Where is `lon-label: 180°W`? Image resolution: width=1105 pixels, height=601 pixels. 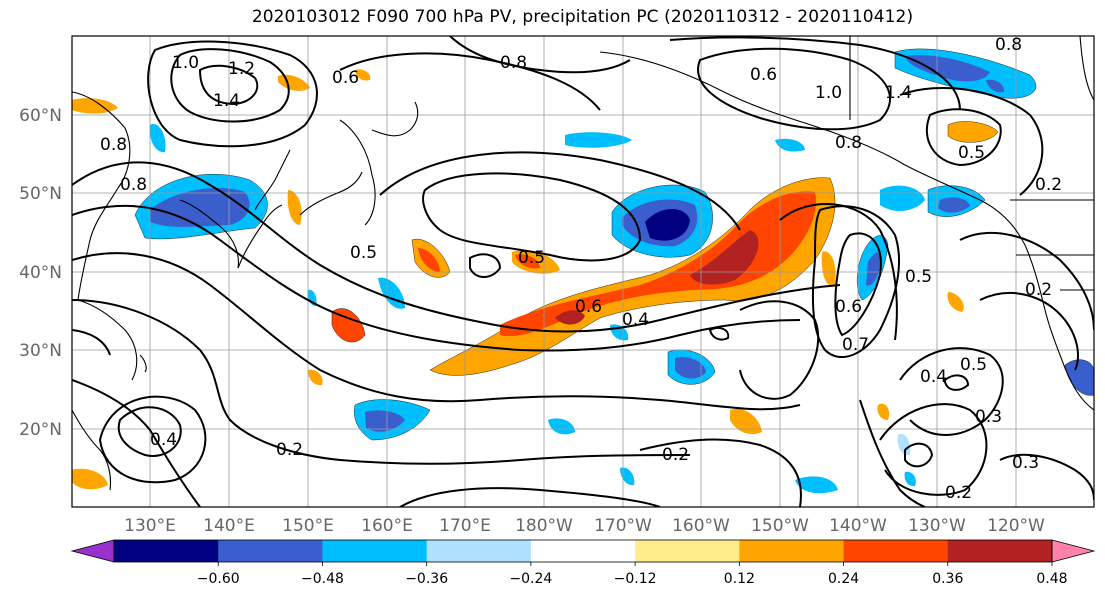
lon-label: 180°W is located at coordinates (544, 526).